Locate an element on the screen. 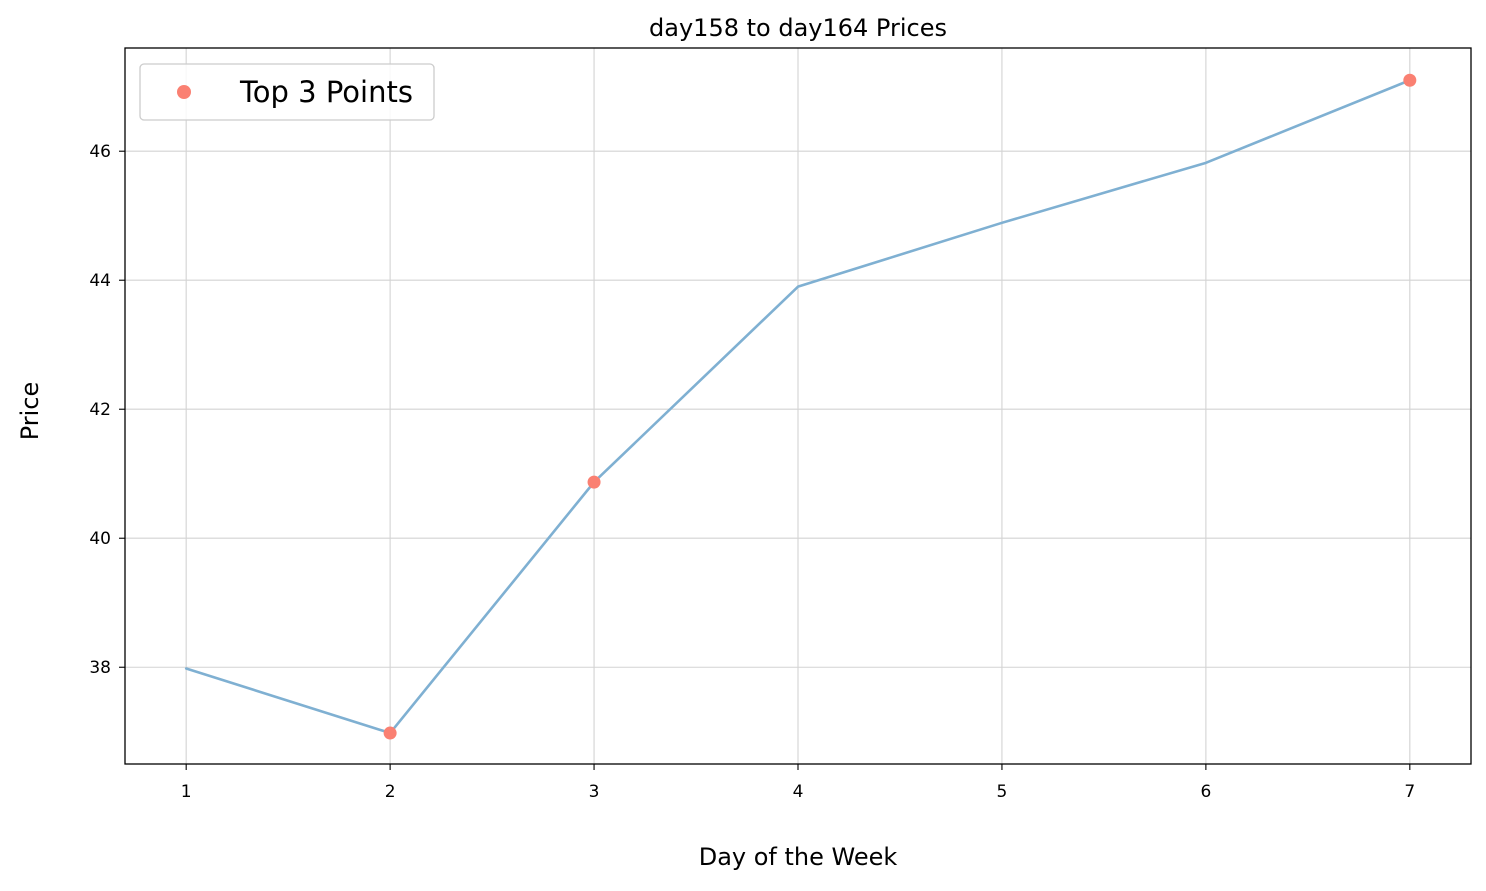 Image resolution: width=1486 pixels, height=891 pixels. x-tick-label: 1 is located at coordinates (186, 792).